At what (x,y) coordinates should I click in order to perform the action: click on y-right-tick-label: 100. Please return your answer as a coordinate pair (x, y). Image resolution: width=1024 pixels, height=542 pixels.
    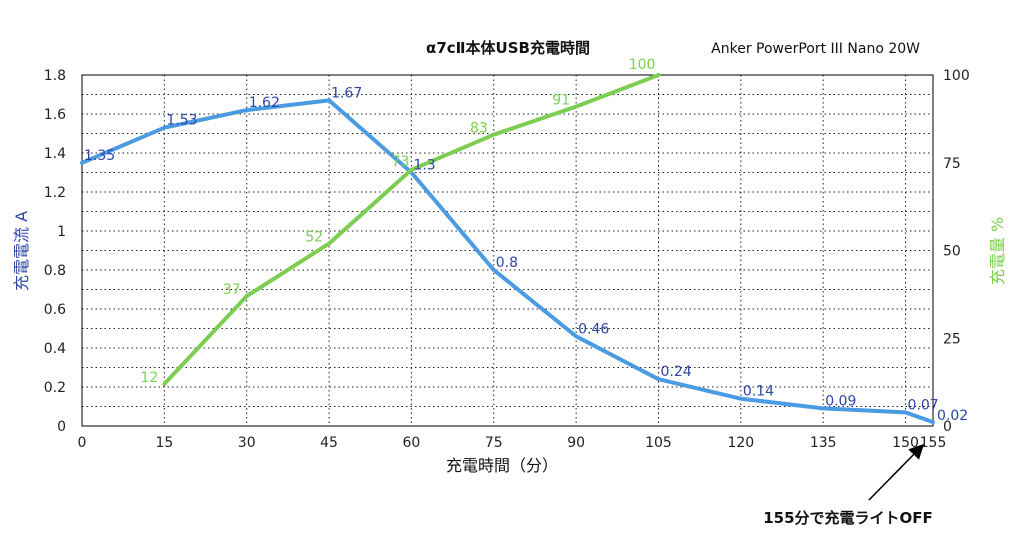
    Looking at the image, I should click on (956, 76).